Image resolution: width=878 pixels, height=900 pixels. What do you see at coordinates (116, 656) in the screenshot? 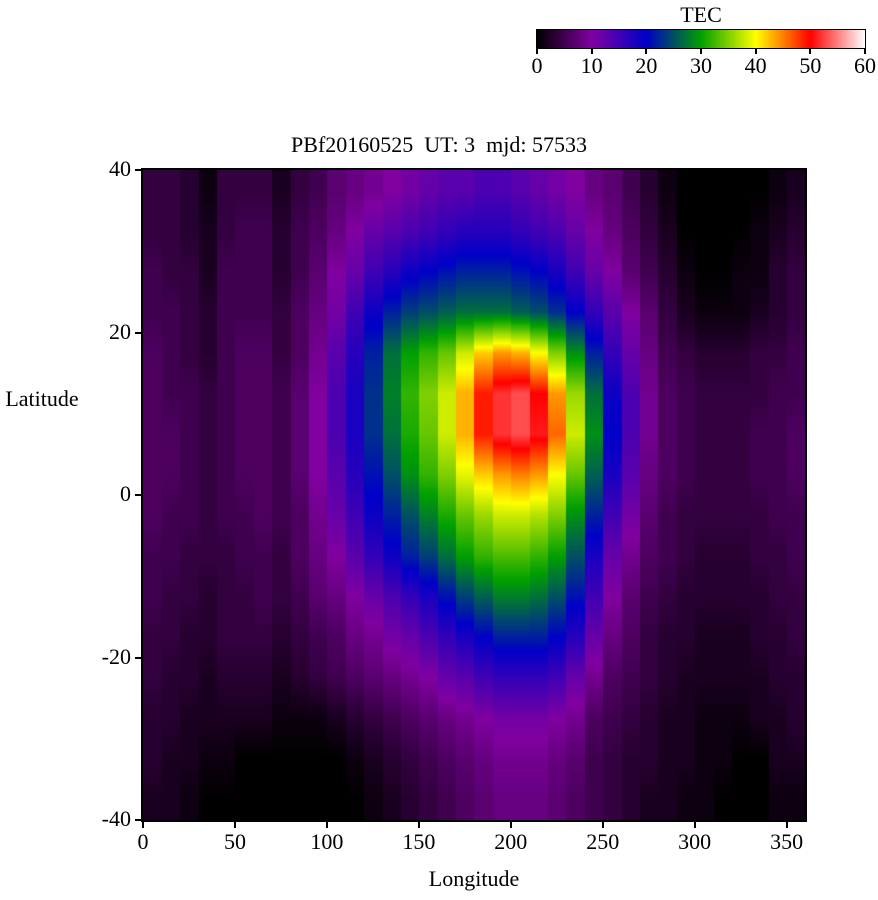
I see `y-tick-label: -20` at bounding box center [116, 656].